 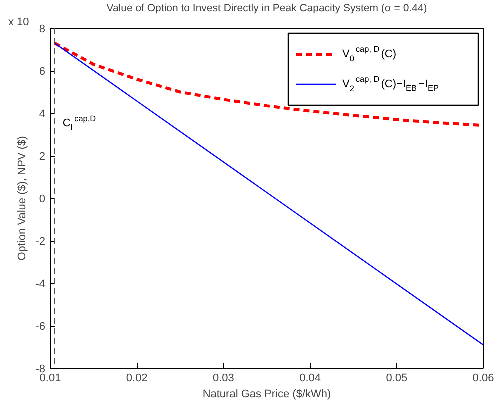 I want to click on x-tick-label: 0.01, so click(x=51, y=378).